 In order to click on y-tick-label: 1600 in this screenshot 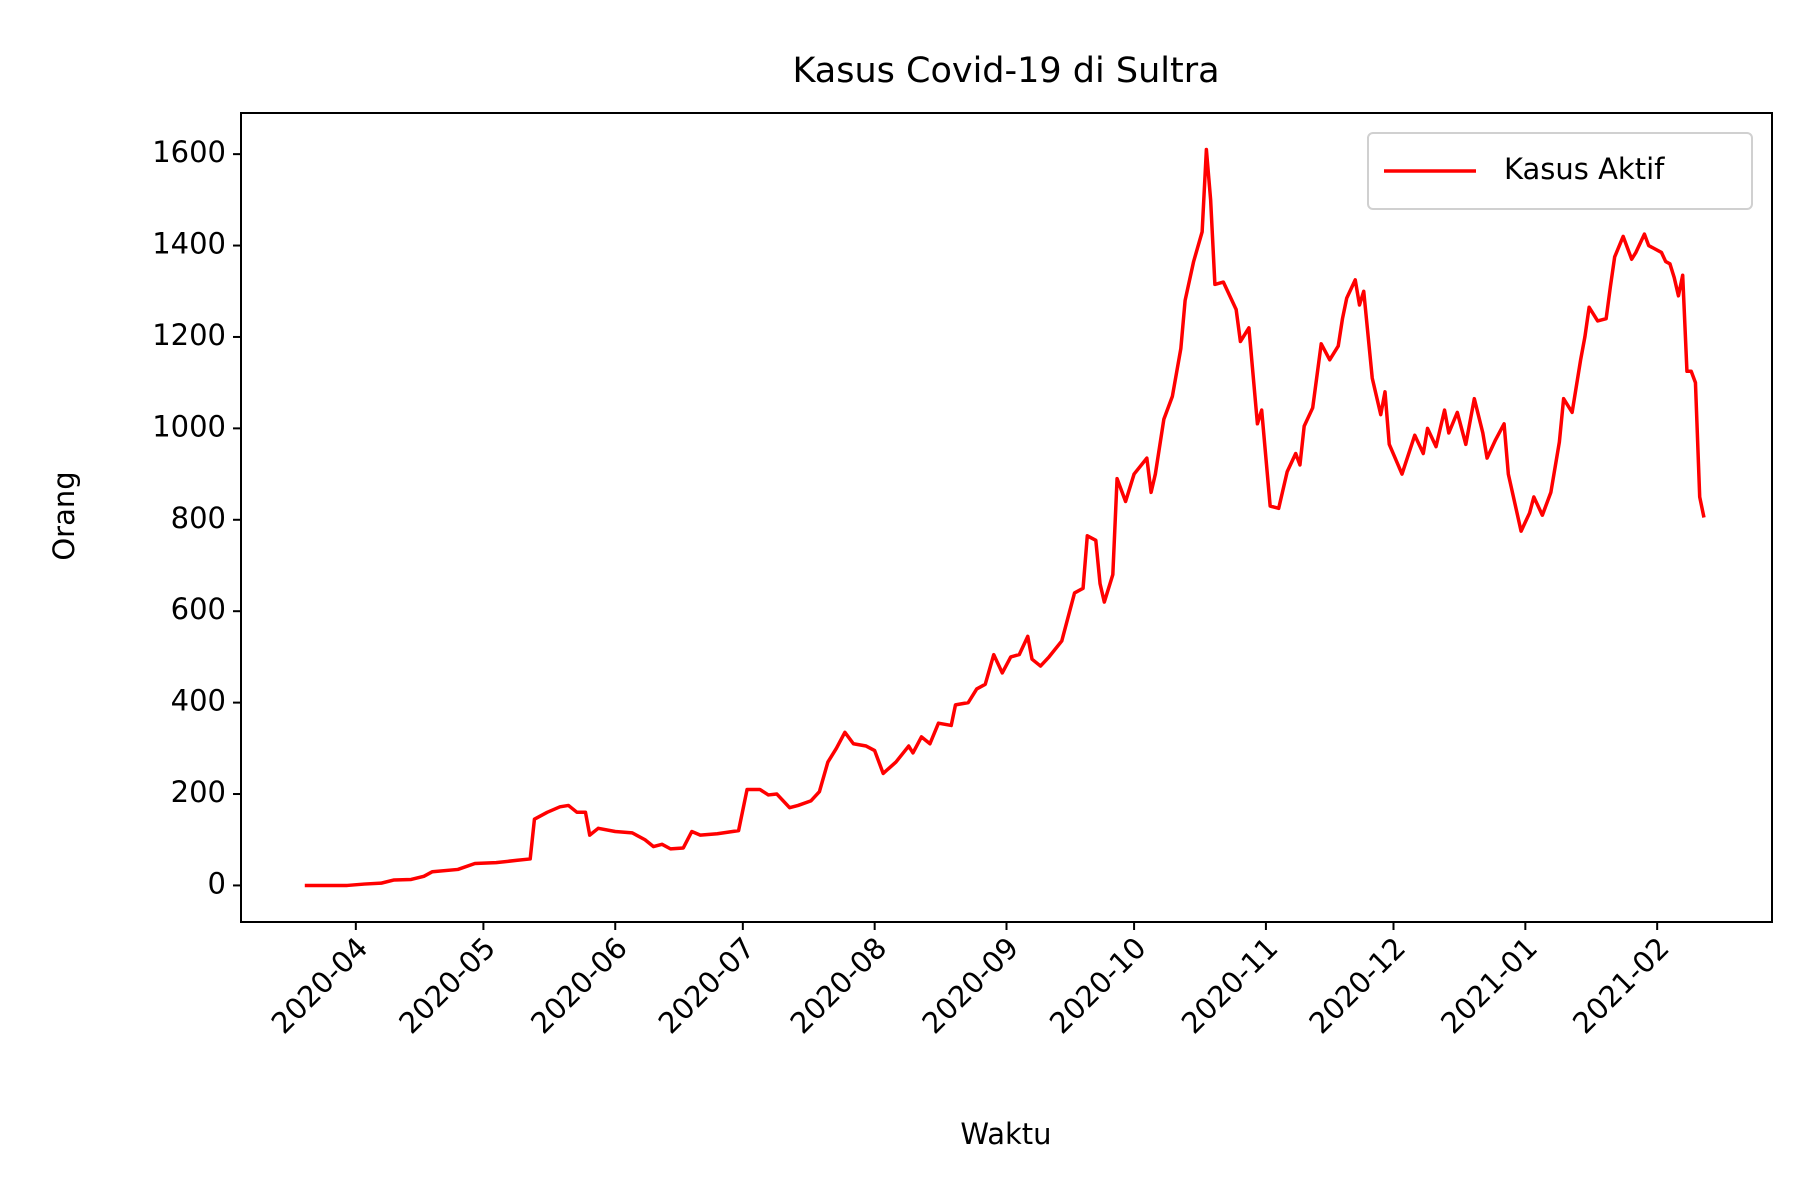, I will do `click(189, 152)`.